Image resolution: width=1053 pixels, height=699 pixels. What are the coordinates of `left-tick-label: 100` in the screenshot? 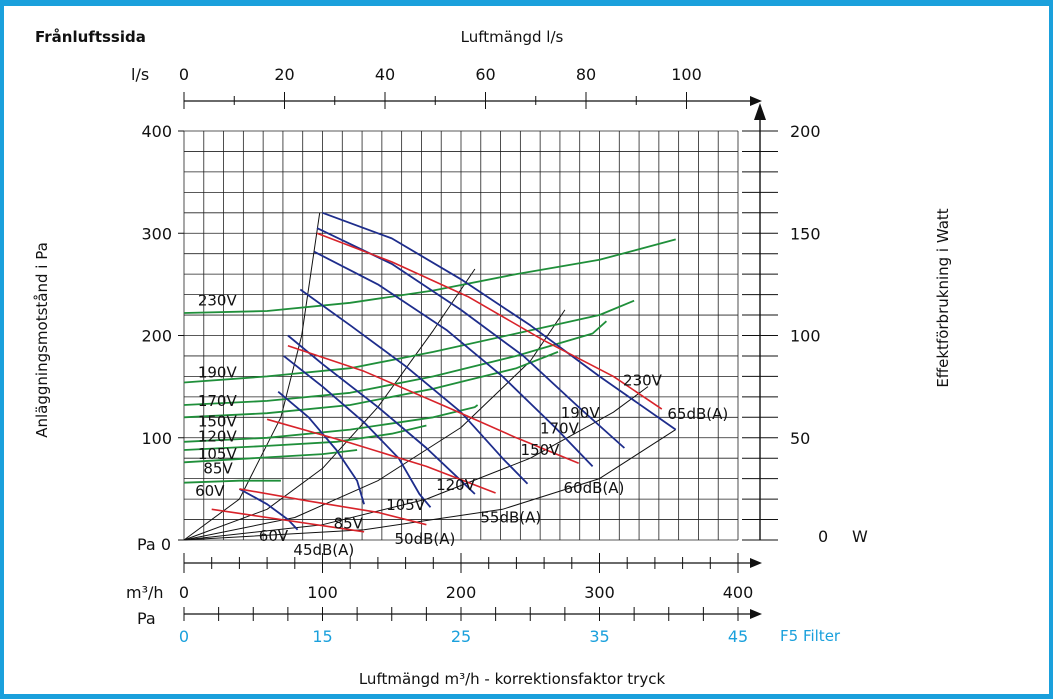 It's located at (156, 438).